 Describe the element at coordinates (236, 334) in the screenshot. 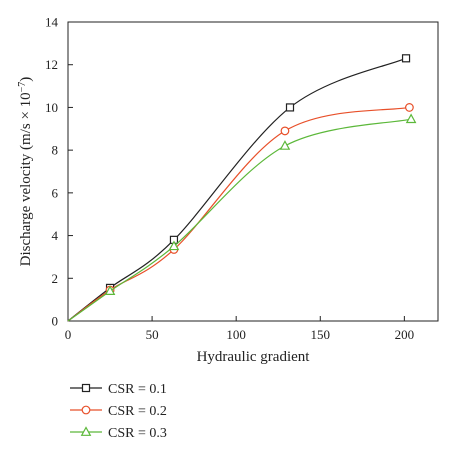

I see `x-tick-label: 100` at that location.